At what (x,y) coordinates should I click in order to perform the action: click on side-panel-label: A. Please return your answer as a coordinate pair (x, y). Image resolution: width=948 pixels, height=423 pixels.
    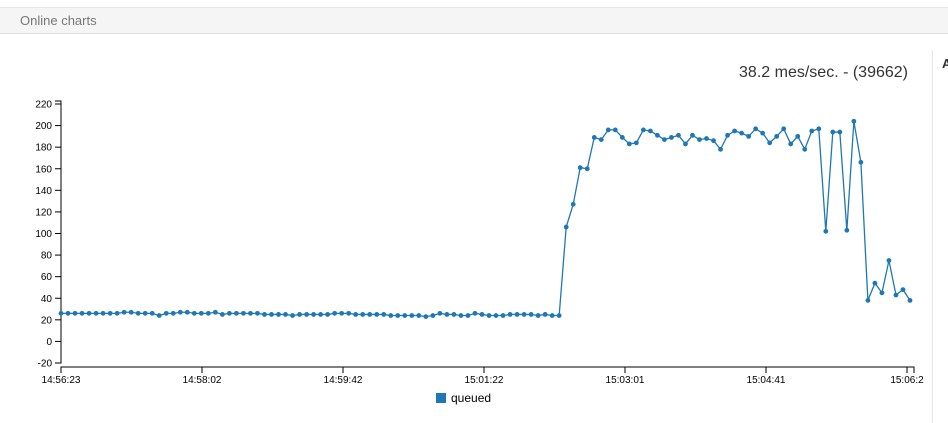
    Looking at the image, I should click on (945, 63).